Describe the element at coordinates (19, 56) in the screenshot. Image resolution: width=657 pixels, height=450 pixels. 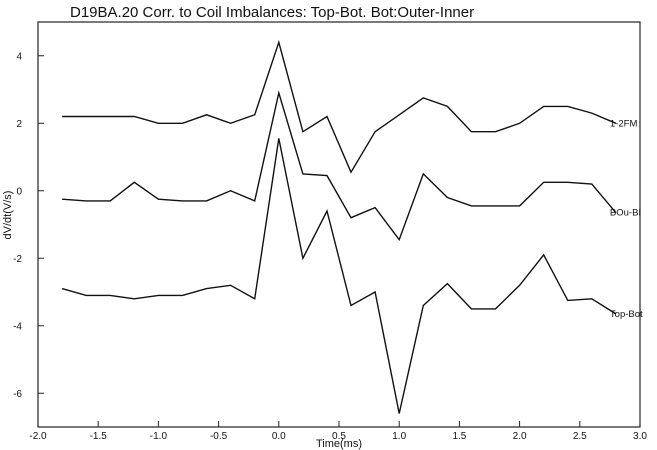
I see `y-tick-label: 4` at that location.